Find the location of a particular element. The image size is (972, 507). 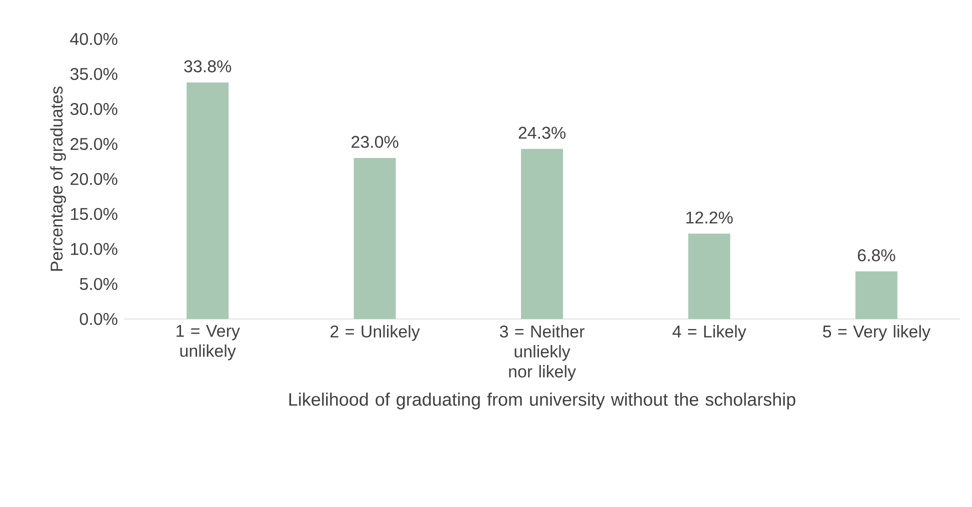

y-tick-label: 15.0% is located at coordinates (94, 214).